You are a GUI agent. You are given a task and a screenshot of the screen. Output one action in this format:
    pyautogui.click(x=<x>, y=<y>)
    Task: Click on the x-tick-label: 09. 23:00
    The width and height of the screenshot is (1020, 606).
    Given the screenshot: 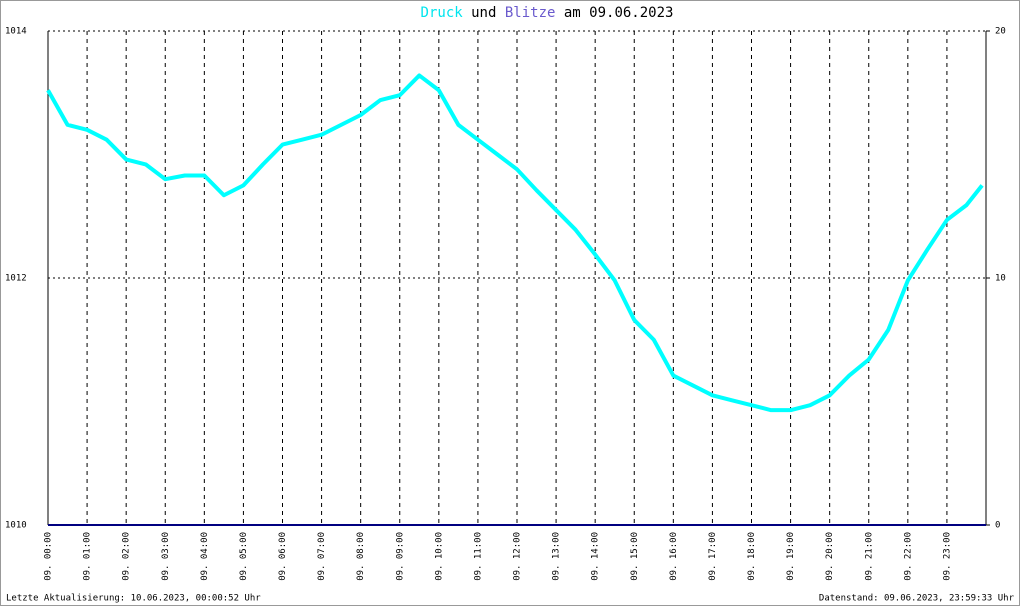 What is the action you would take?
    pyautogui.click(x=947, y=556)
    